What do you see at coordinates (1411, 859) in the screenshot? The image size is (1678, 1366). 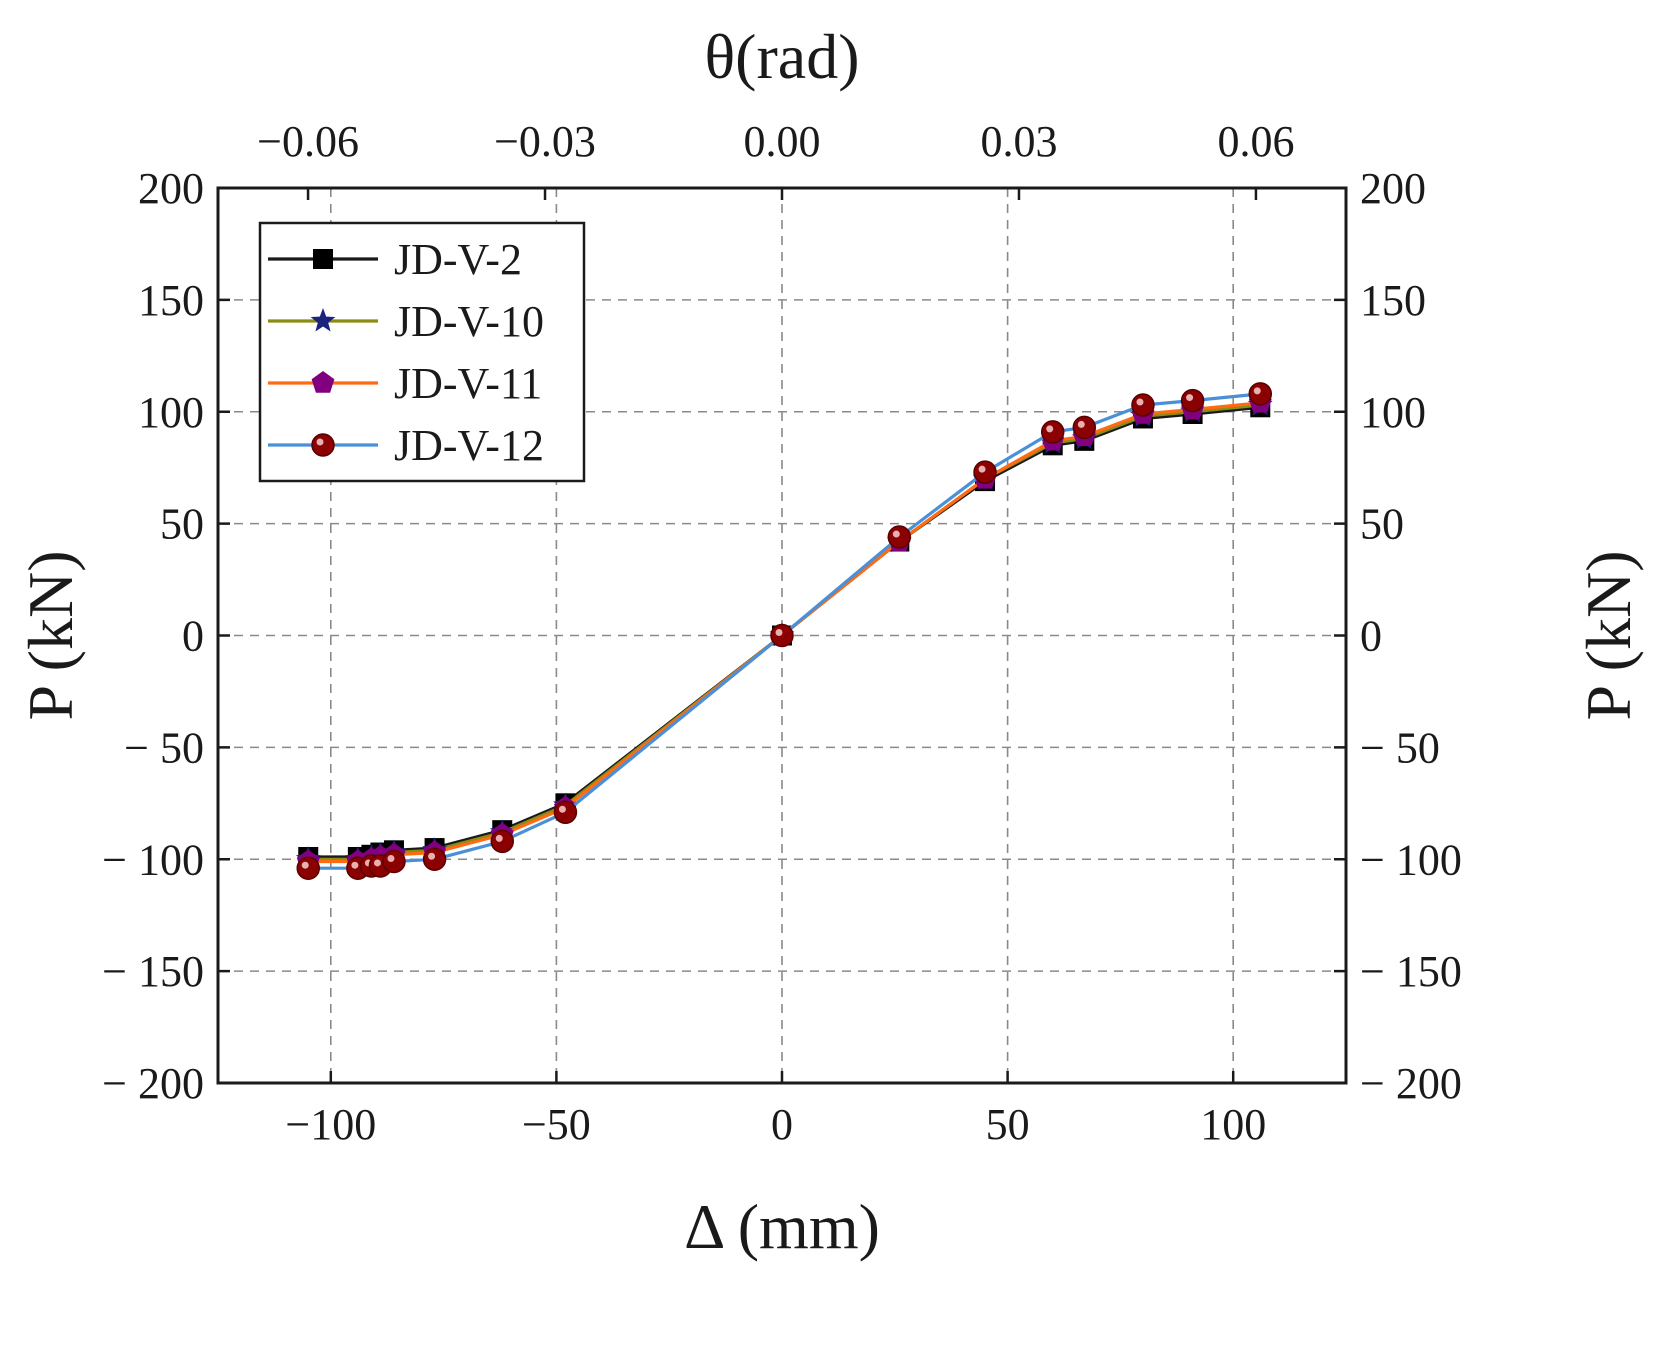 I see `right-y-tick-label: − 100` at bounding box center [1411, 859].